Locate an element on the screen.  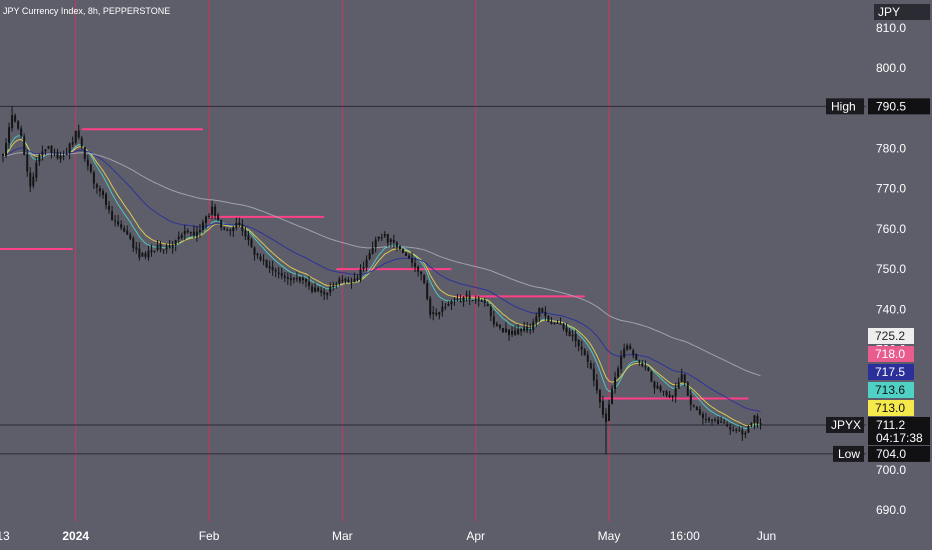
time-tick-label: Mar is located at coordinates (342, 536).